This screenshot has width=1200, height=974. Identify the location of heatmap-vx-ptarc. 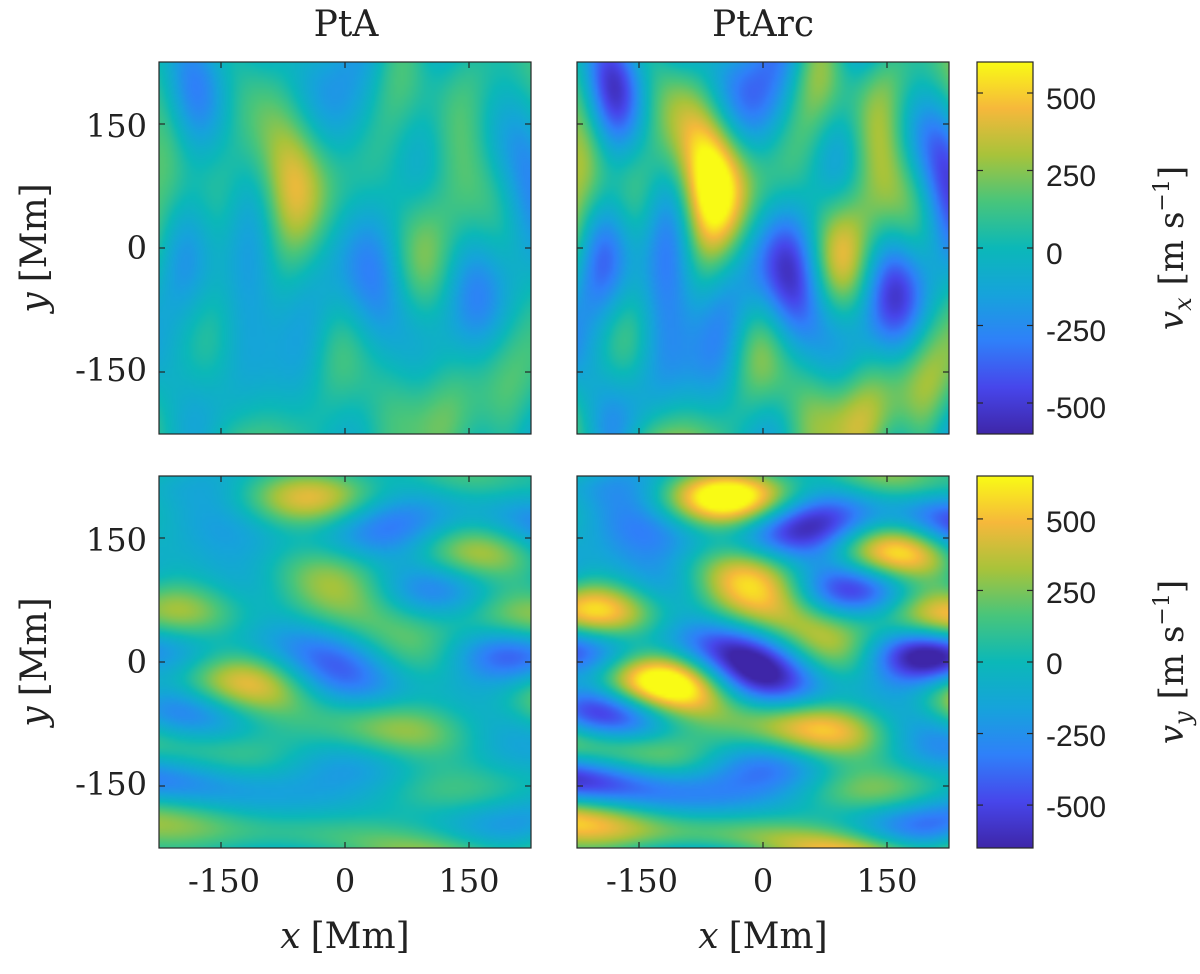
(763, 248).